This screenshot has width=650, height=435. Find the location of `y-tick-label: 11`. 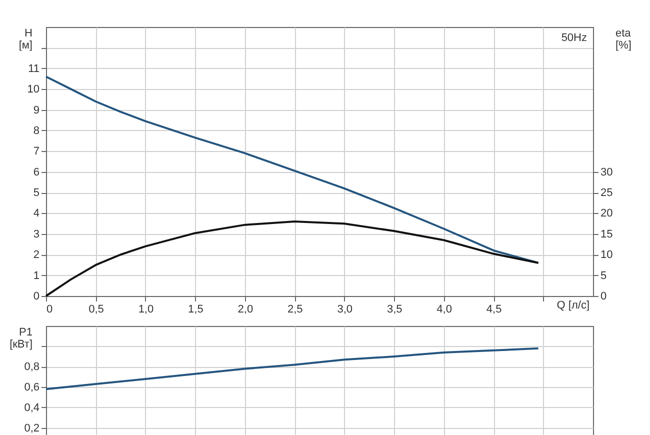

y-tick-label: 11 is located at coordinates (34, 68).